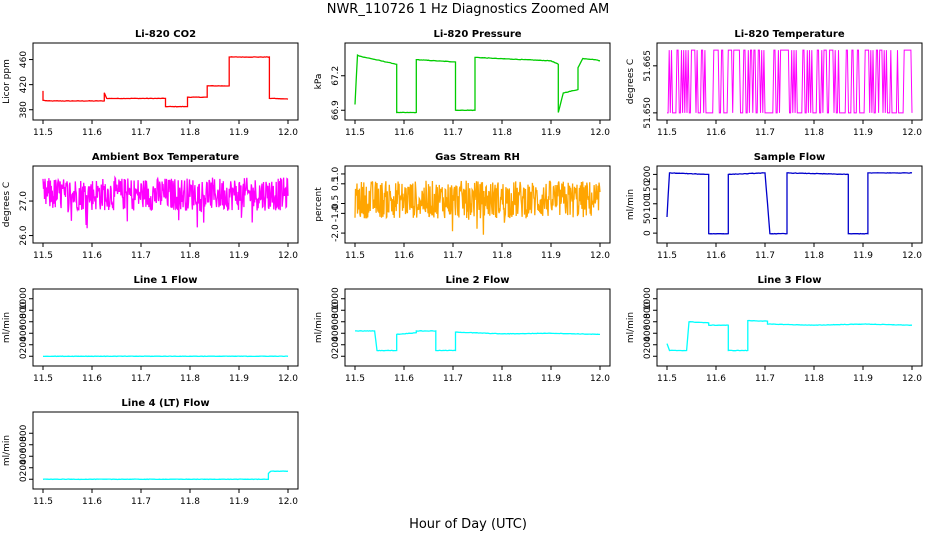  What do you see at coordinates (319, 204) in the screenshot?
I see `y-axis-label: percent` at bounding box center [319, 204].